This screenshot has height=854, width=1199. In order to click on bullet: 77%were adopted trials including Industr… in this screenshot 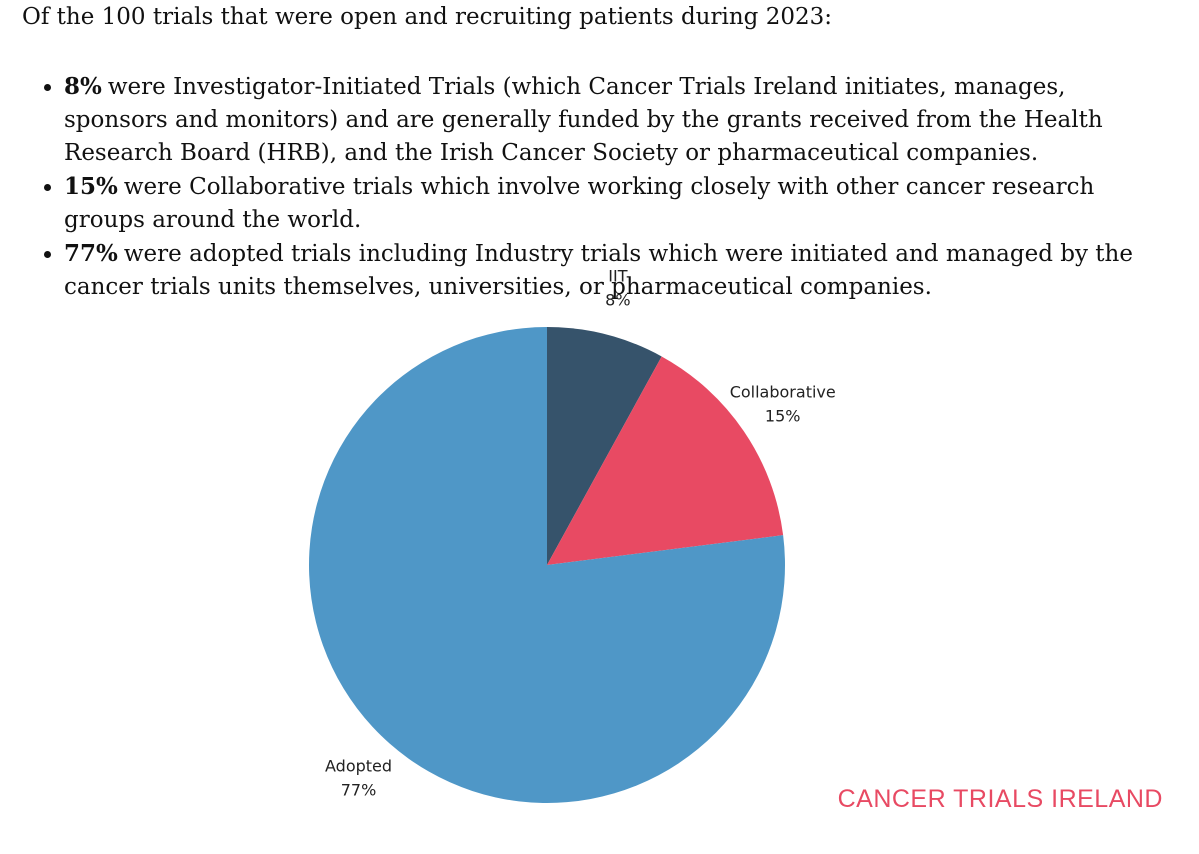, I will do `click(619, 270)`.